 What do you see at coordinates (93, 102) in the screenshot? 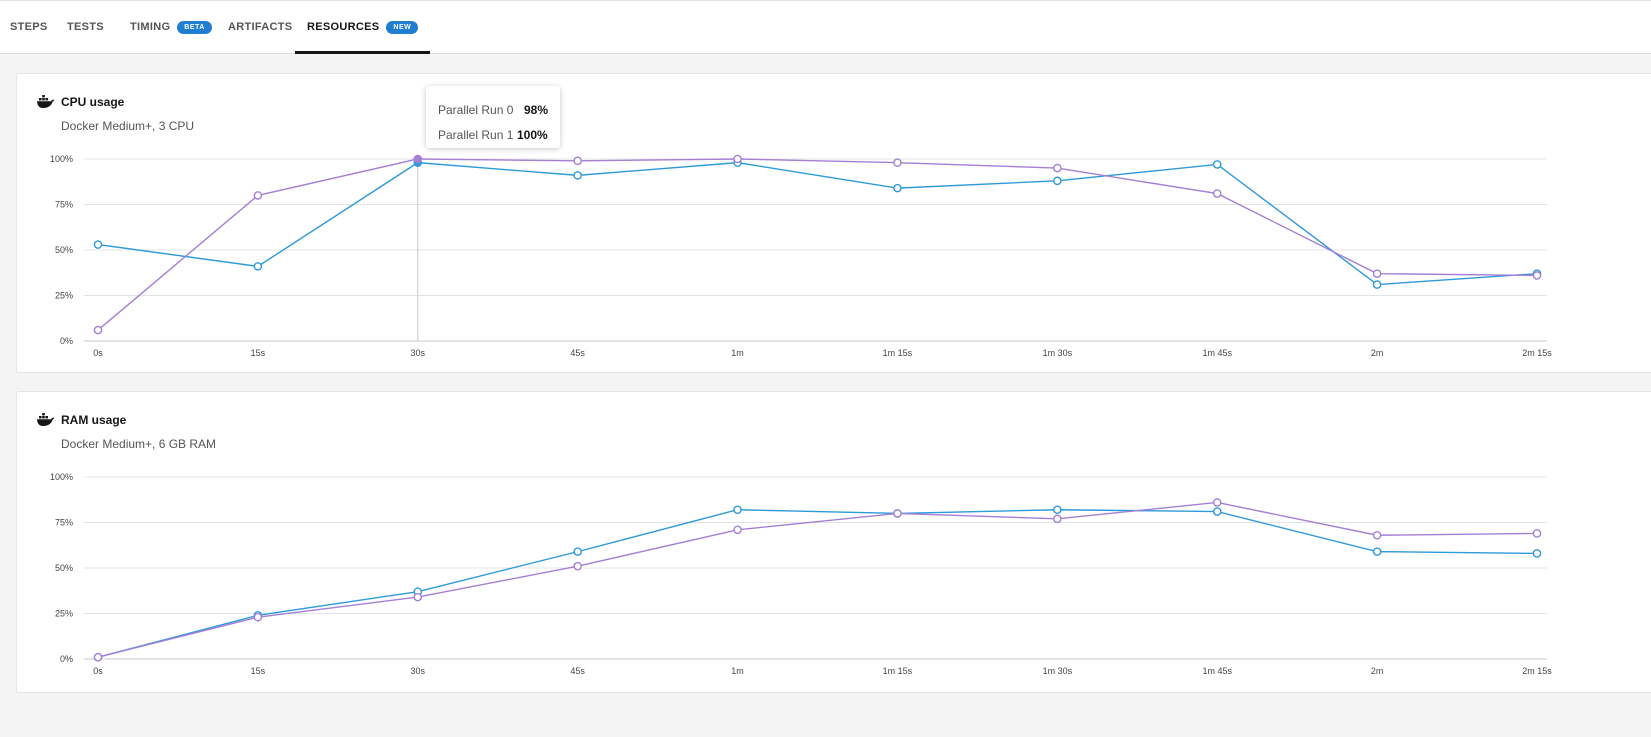
I see `card-title: CPU usage` at bounding box center [93, 102].